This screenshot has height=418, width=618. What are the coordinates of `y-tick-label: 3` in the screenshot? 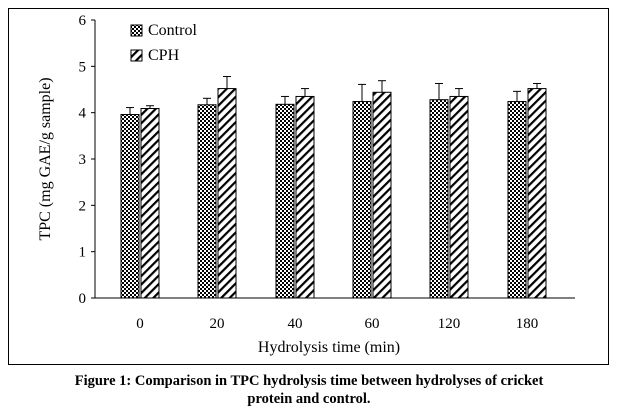 It's located at (83, 160).